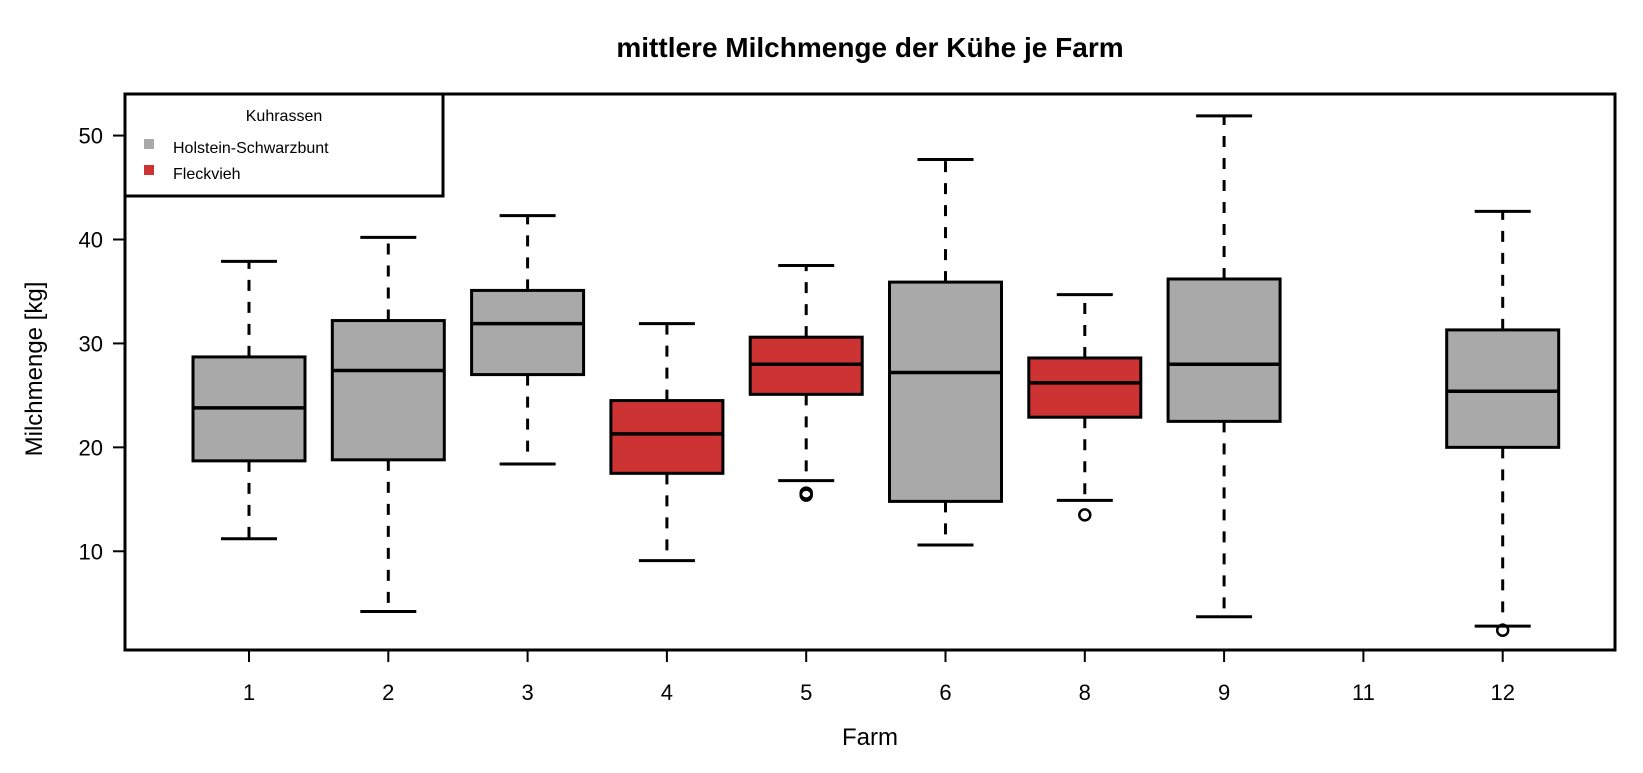  I want to click on y-tick-label: 50, so click(91, 136).